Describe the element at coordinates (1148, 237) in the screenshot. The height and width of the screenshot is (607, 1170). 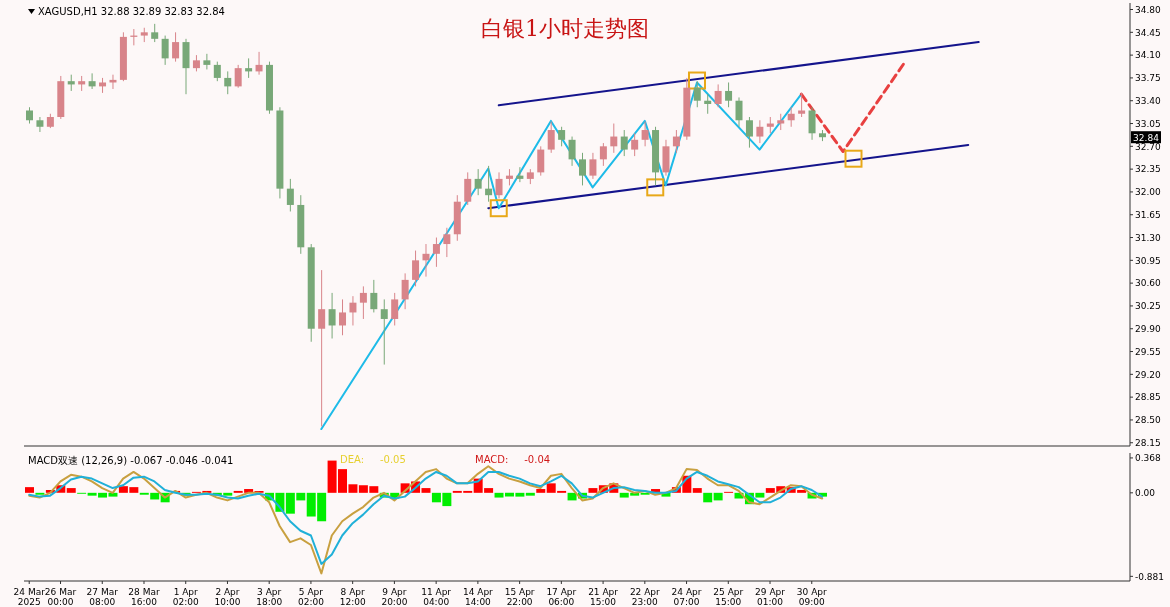
I see `y-tick-label: 31.30` at that location.